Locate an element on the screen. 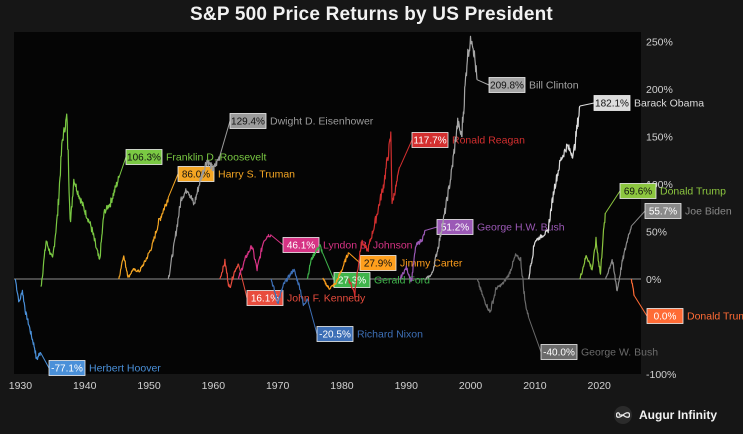  infinity-icon is located at coordinates (623, 415).